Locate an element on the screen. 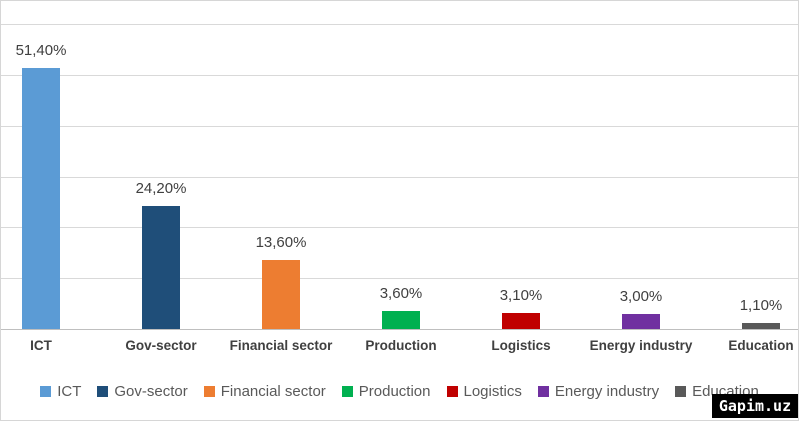  legend-item-ict: ICT is located at coordinates (60, 391).